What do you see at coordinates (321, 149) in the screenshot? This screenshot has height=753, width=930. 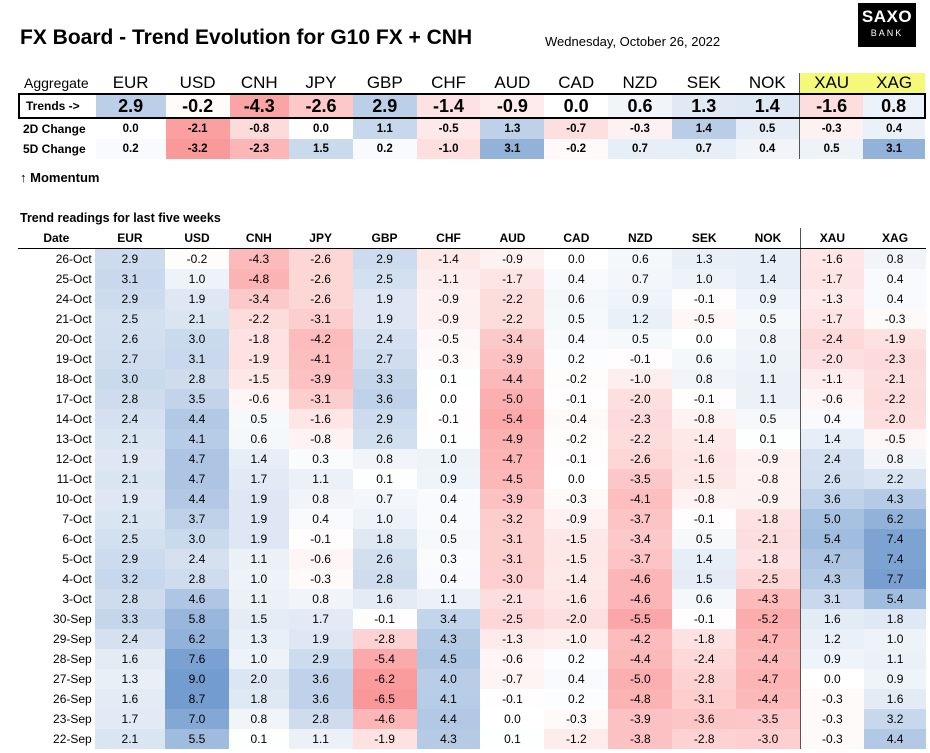 I see `change-5d-row-cell: 1.5` at bounding box center [321, 149].